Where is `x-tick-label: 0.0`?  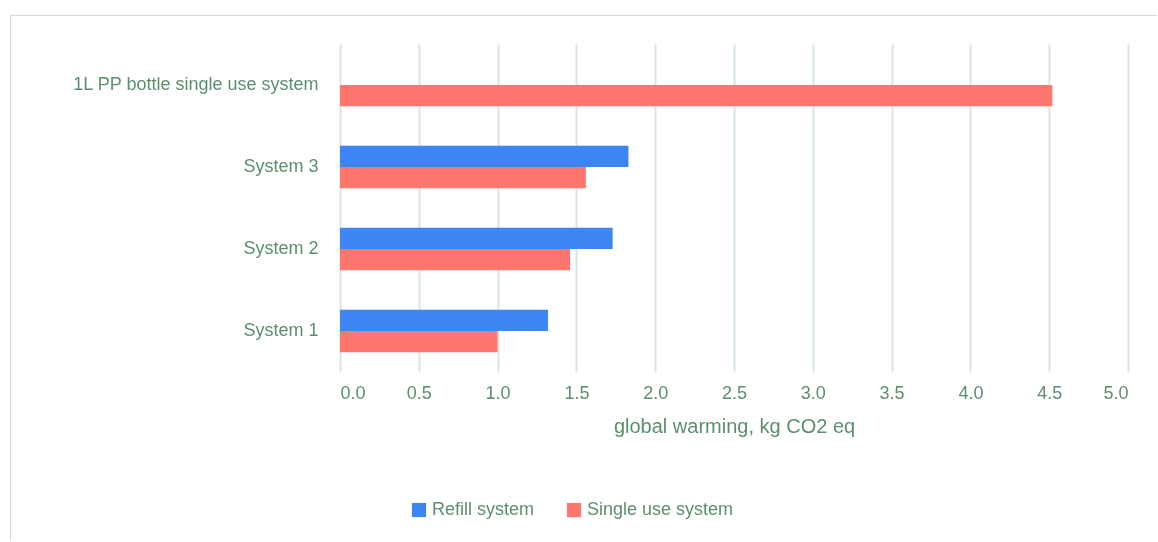 x-tick-label: 0.0 is located at coordinates (353, 392).